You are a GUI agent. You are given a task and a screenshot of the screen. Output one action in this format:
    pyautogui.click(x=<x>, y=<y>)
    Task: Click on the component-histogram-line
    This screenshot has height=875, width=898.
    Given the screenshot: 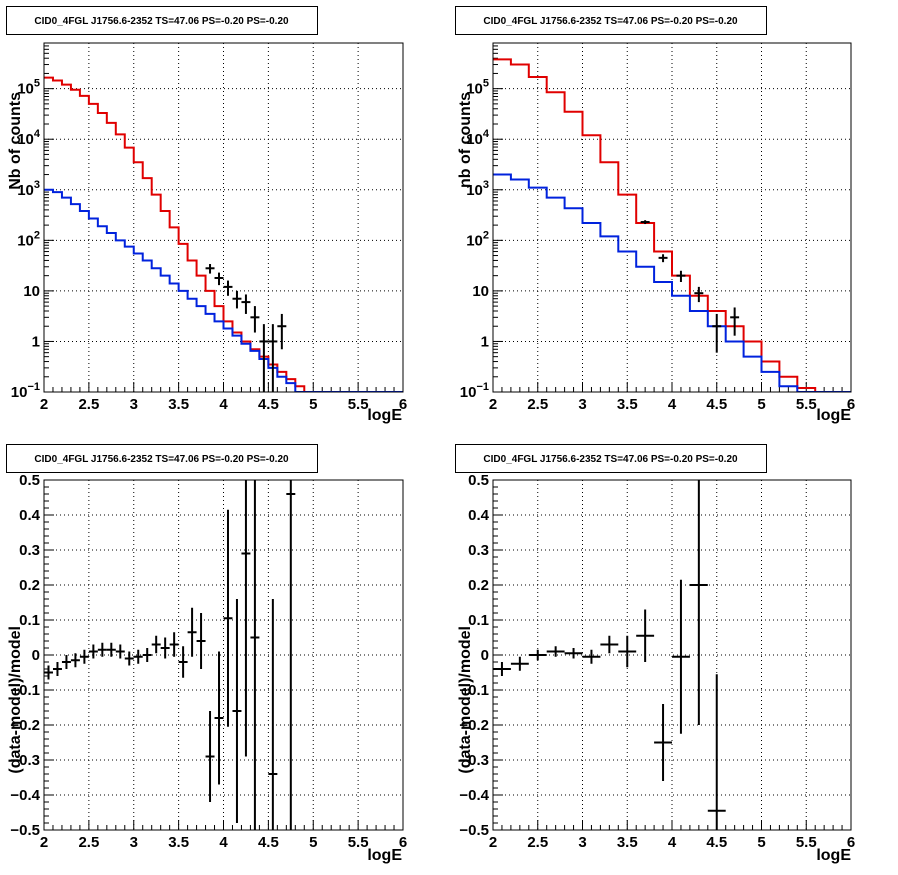 What is the action you would take?
    pyautogui.click(x=223, y=290)
    